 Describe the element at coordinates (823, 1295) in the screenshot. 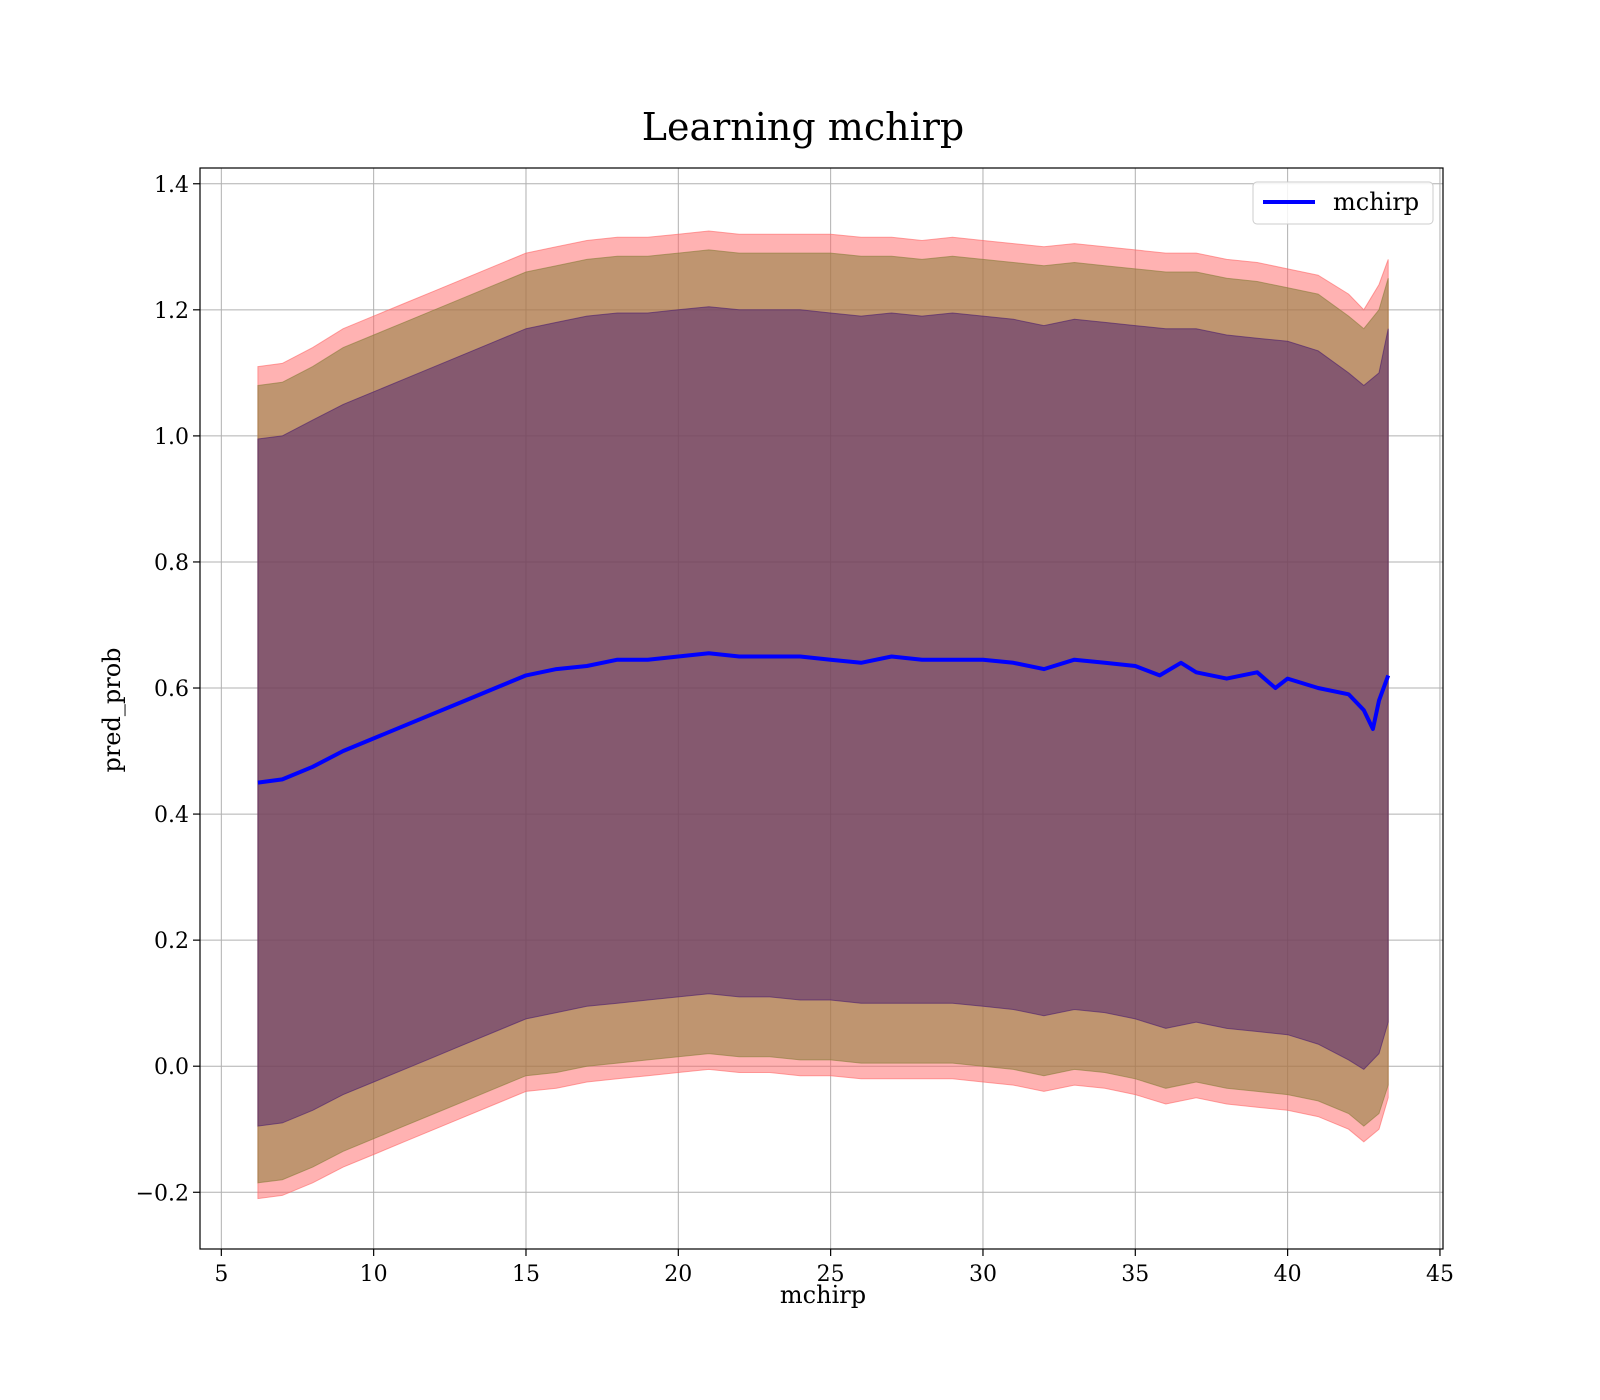

I see `x-axis-label: mchirp` at that location.